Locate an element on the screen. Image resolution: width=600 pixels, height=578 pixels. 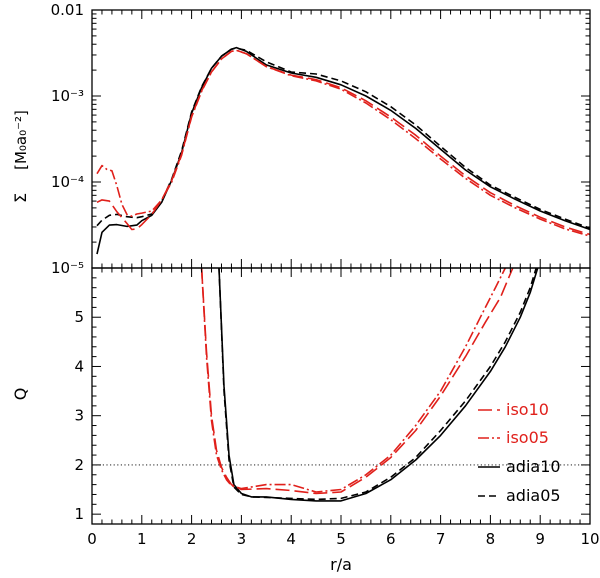
legend: iso10 iso05 adia10 adia05 is located at coordinates (519, 452).